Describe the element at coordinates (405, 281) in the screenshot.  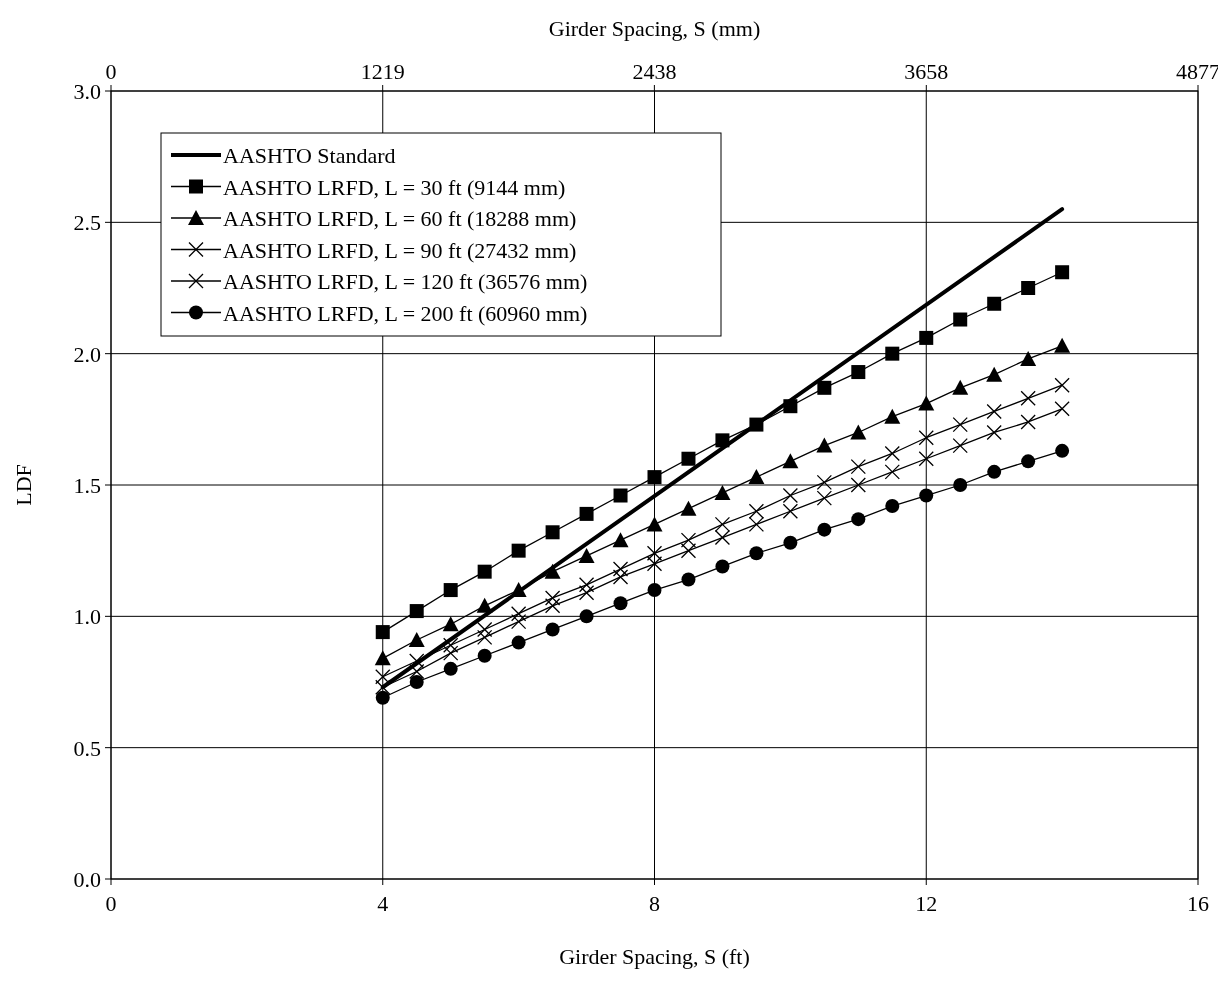
I see `legend-label: AASHTO LRFD, L = 120 ft (36576 mm)` at that location.